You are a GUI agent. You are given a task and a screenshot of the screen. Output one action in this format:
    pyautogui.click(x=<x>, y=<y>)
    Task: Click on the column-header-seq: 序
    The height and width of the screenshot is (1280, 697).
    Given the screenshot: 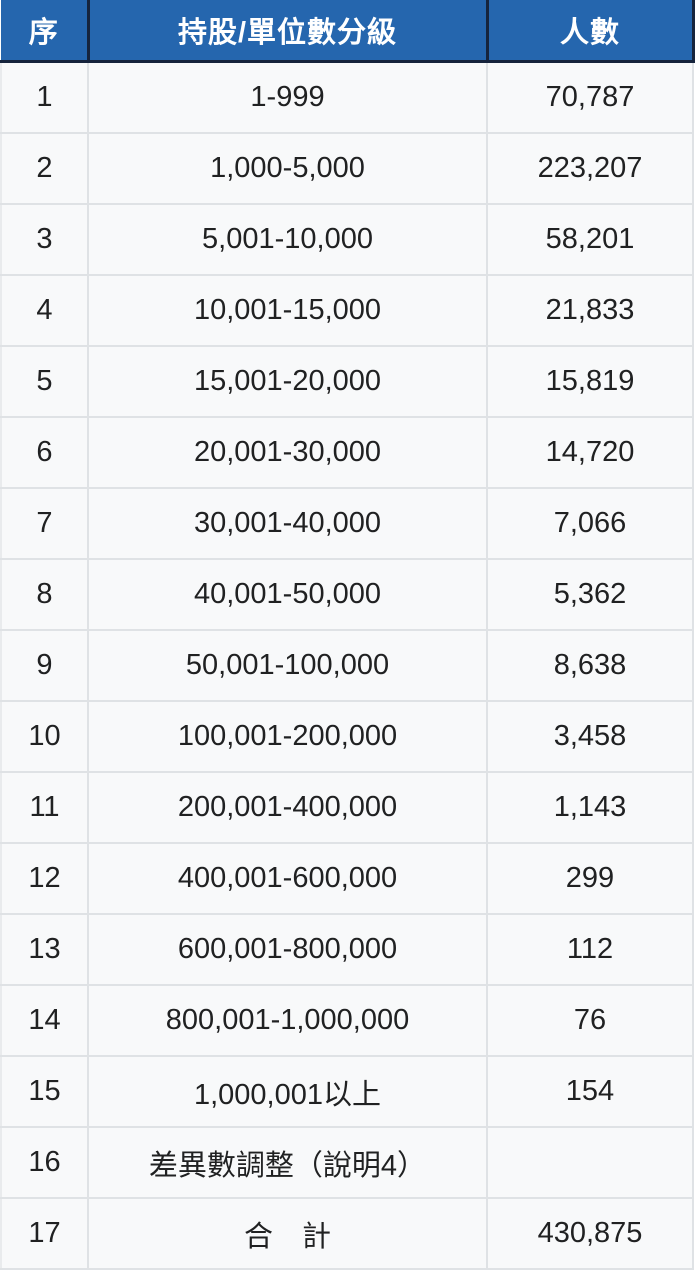 What is the action you would take?
    pyautogui.click(x=44, y=31)
    